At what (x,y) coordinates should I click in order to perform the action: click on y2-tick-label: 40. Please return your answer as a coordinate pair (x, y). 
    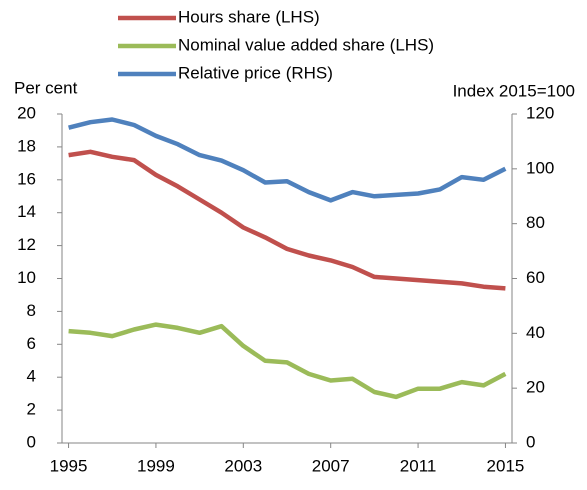
    Looking at the image, I should click on (535, 332).